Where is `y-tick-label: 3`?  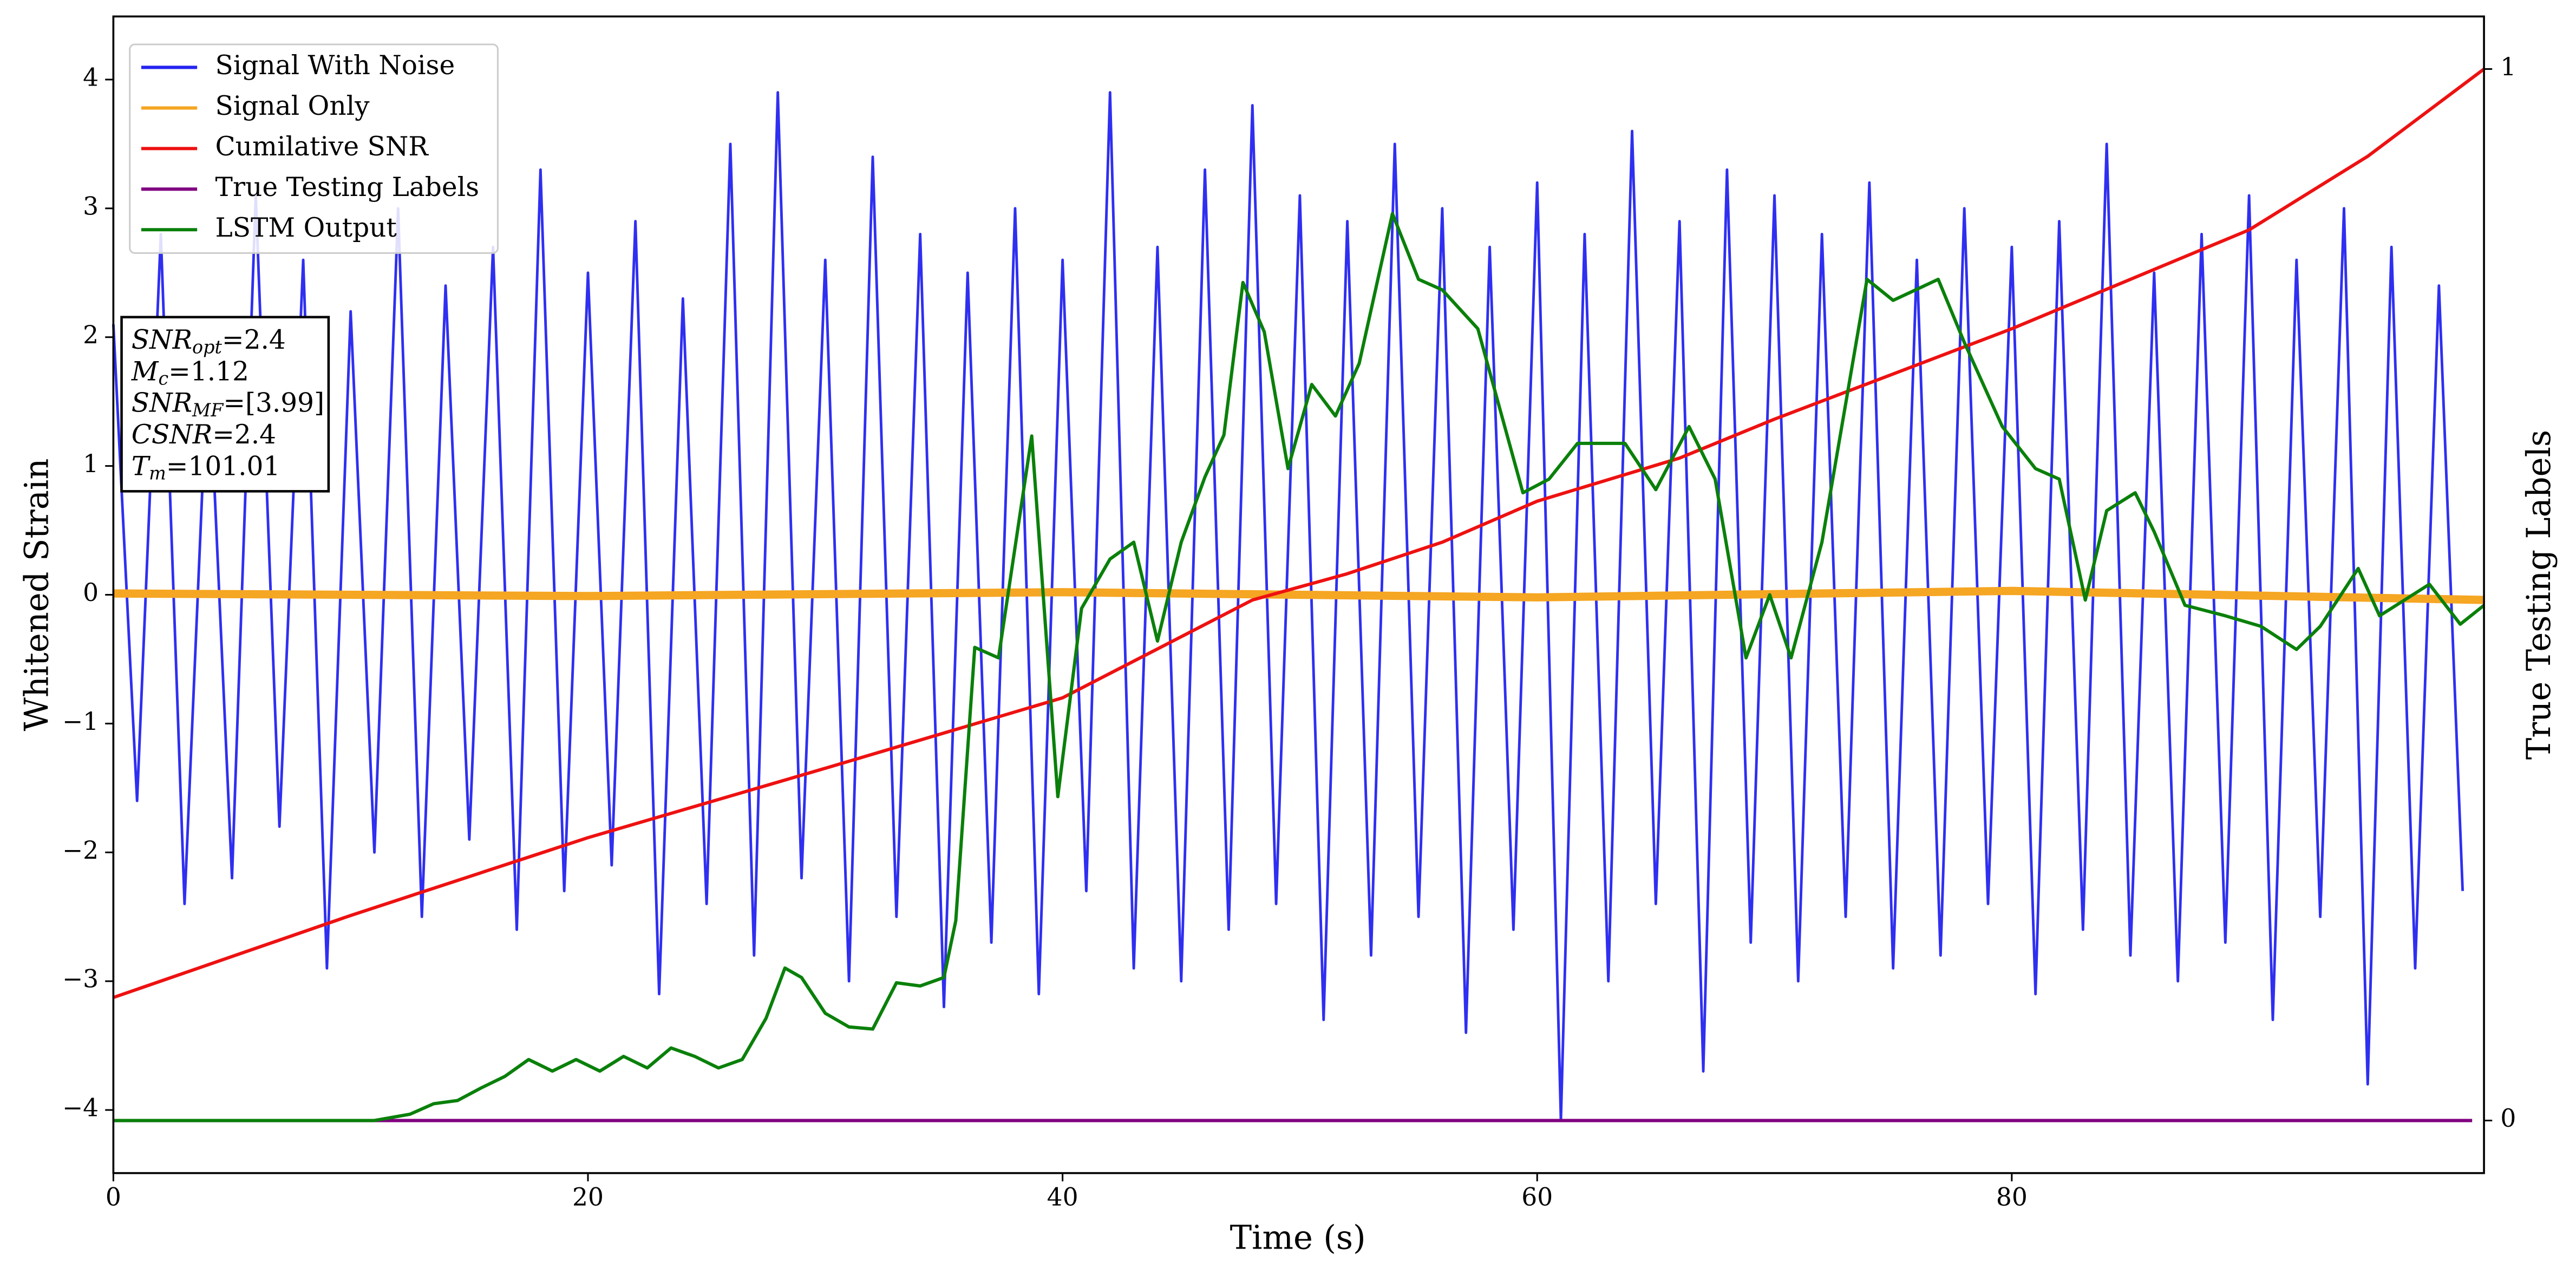 y-tick-label: 3 is located at coordinates (91, 206).